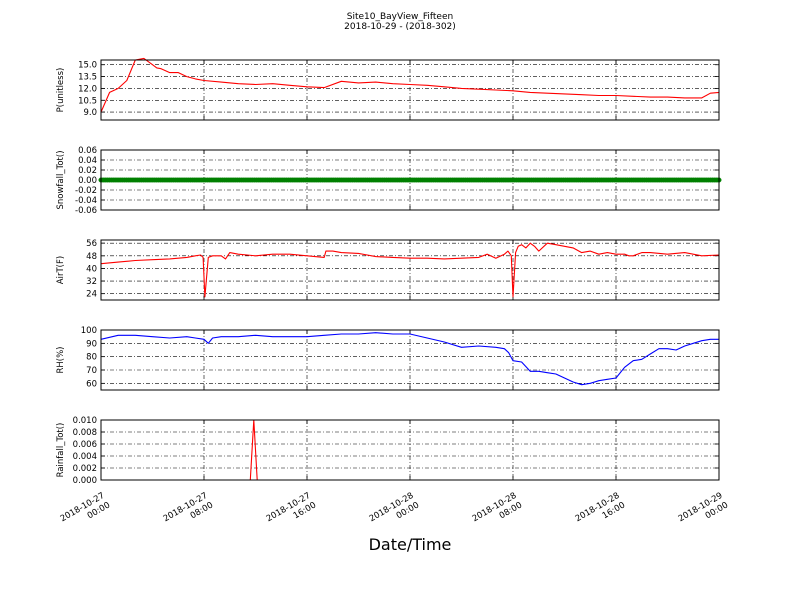 This screenshot has width=800, height=600. What do you see at coordinates (410, 544) in the screenshot?
I see `x-axis-label: Date/Time` at bounding box center [410, 544].